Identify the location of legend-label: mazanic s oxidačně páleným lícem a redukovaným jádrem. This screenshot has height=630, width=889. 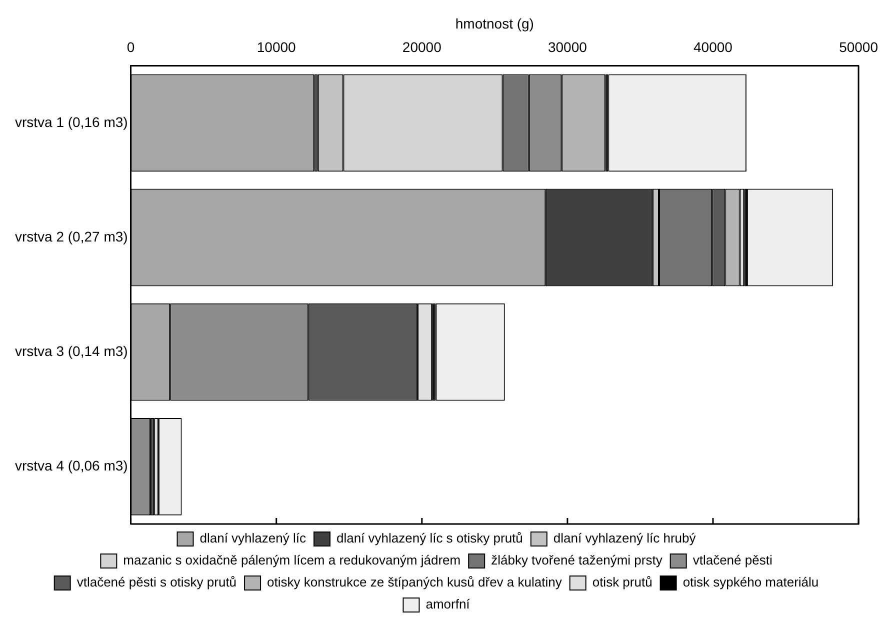
(292, 560).